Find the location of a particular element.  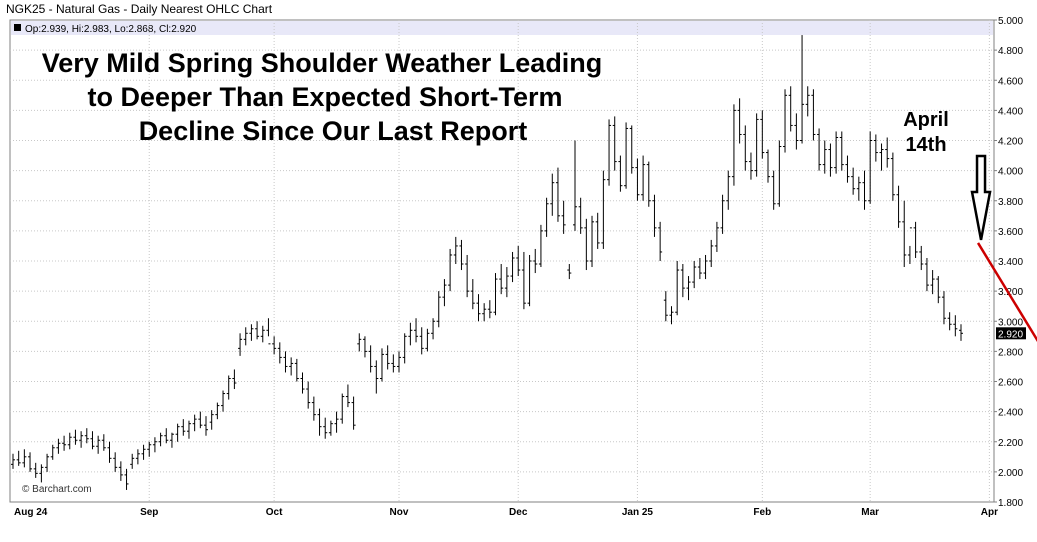

y-tick-label: 2.000 is located at coordinates (1010, 473).